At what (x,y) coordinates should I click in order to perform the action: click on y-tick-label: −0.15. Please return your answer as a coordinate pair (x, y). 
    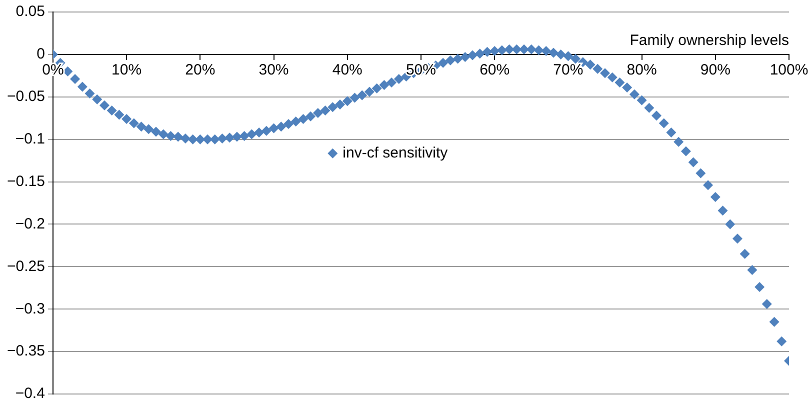
    Looking at the image, I should click on (25, 181).